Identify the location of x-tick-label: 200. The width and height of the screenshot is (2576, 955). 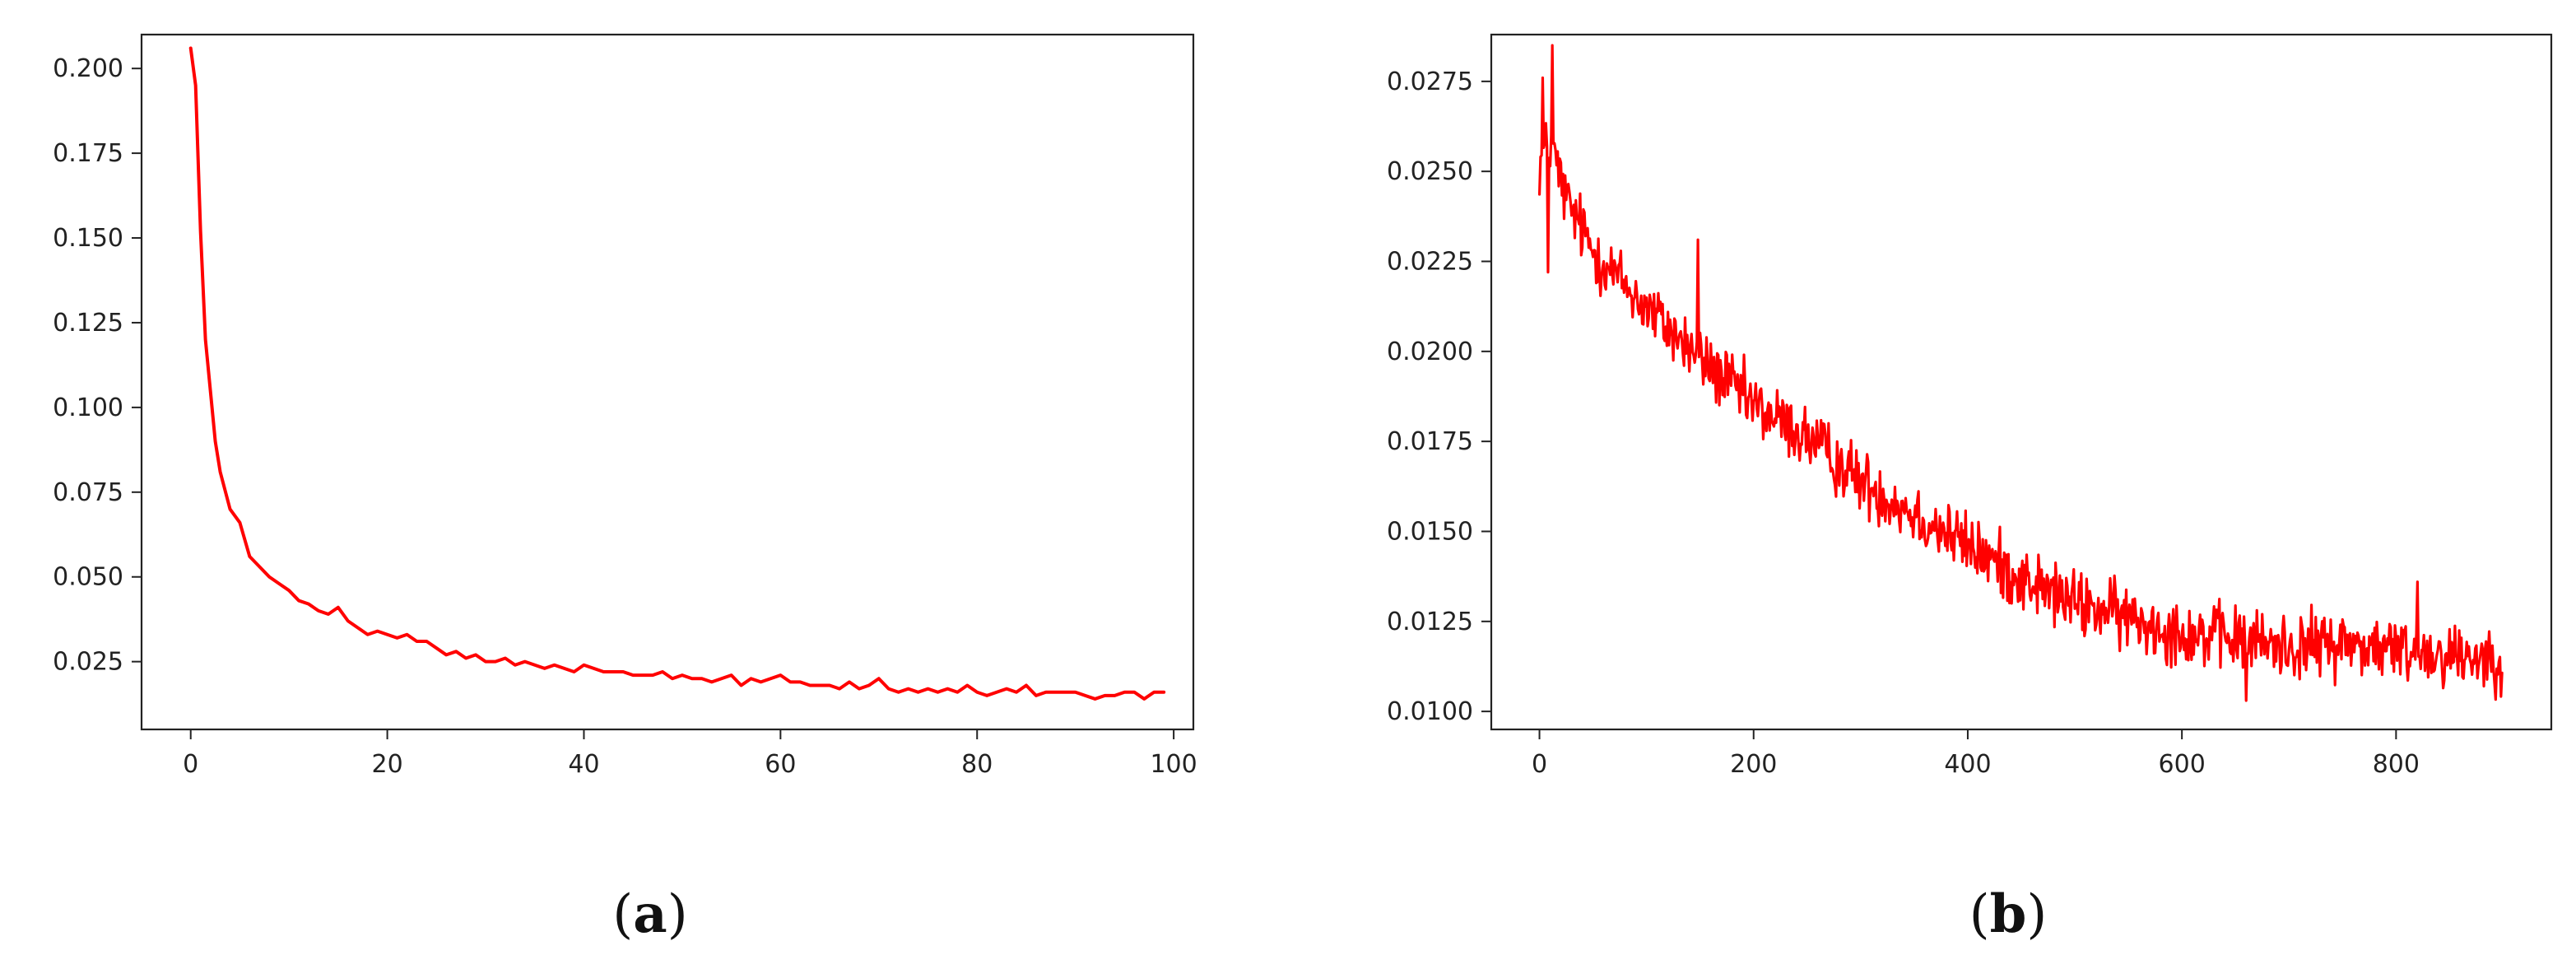
(1753, 764).